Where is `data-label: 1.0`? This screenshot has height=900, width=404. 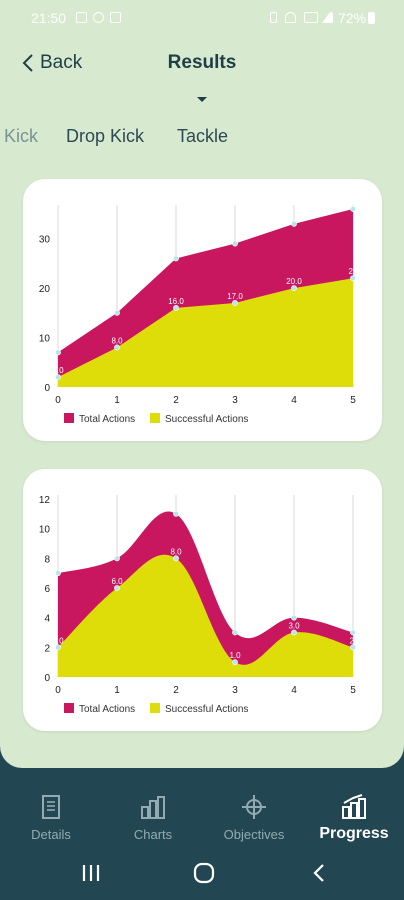 data-label: 1.0 is located at coordinates (235, 655).